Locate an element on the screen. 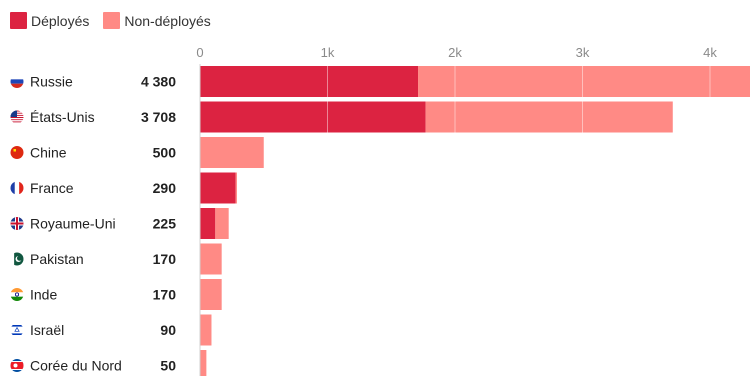 This screenshot has height=376, width=750. flag-north-korea-icon is located at coordinates (17, 365).